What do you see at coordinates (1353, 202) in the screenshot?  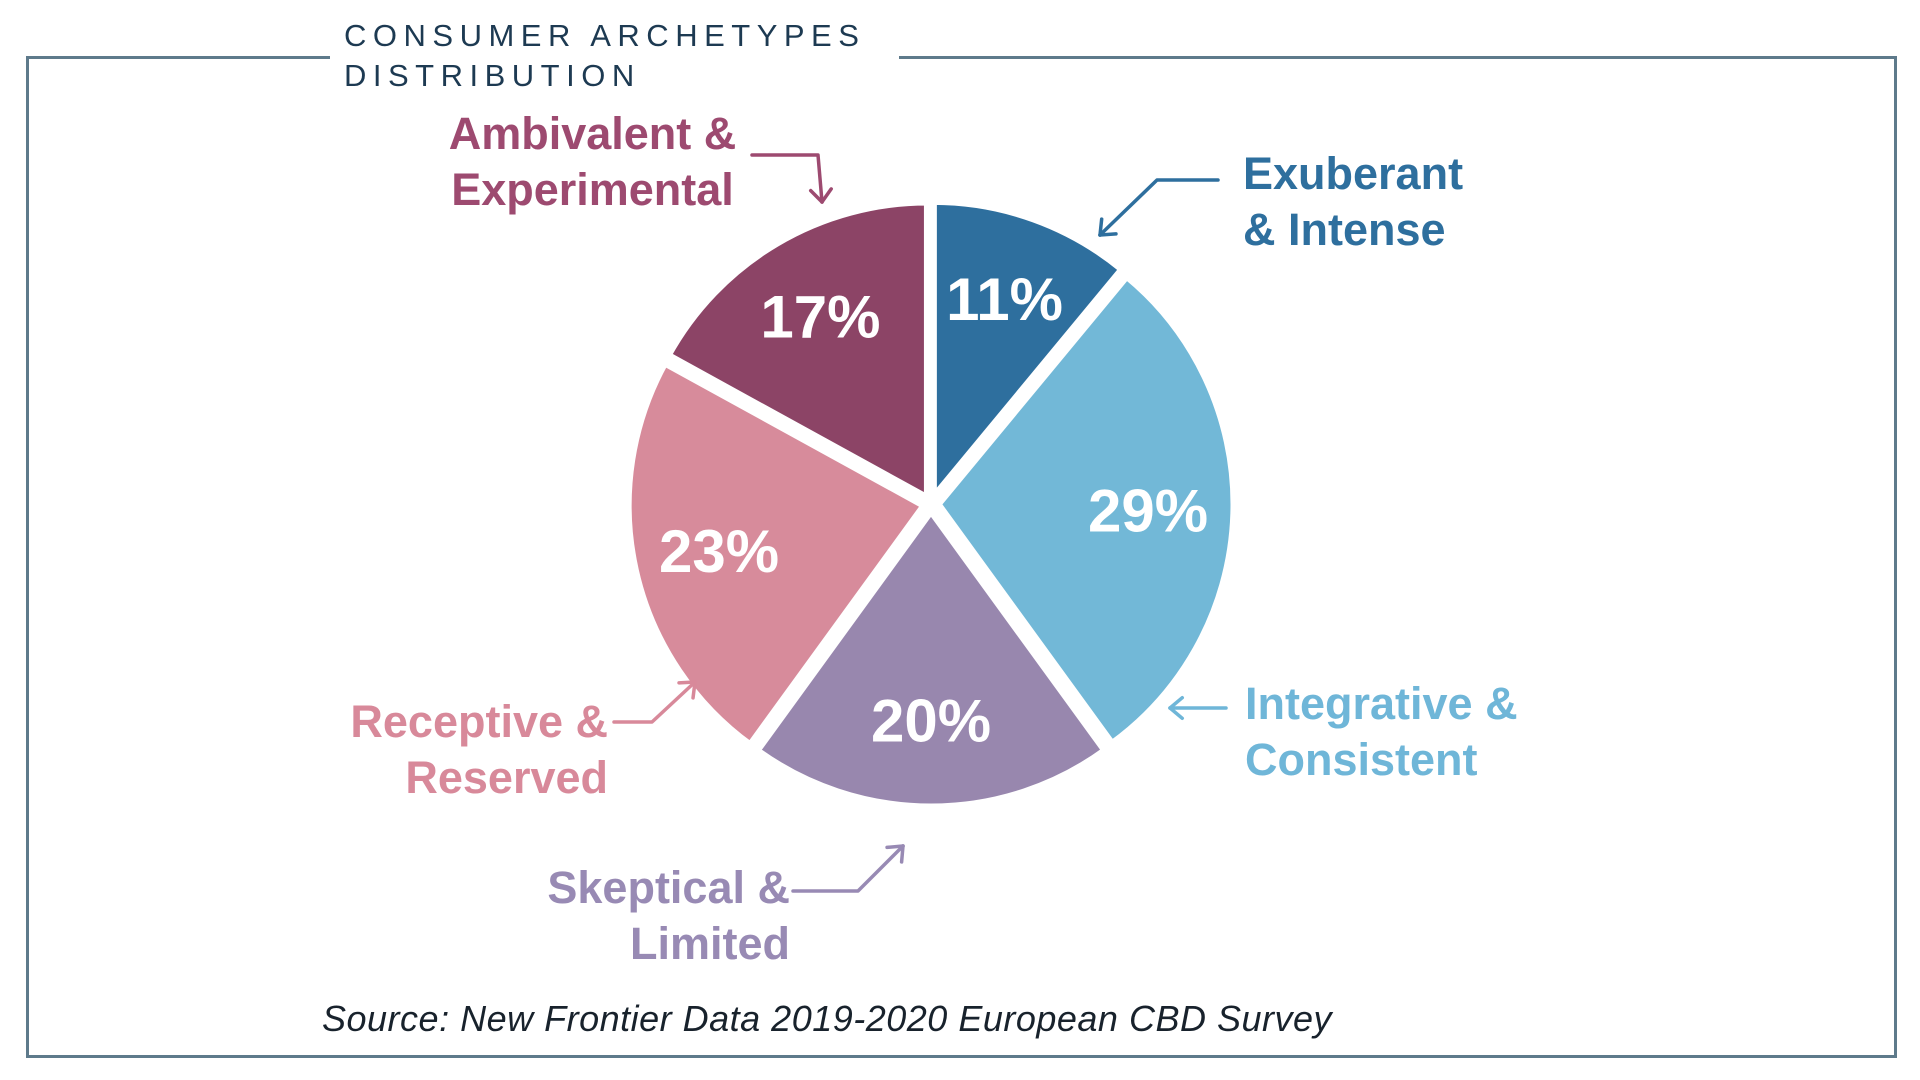 I see `slice-label-exuberant-intense: Exuberant & Intense` at bounding box center [1353, 202].